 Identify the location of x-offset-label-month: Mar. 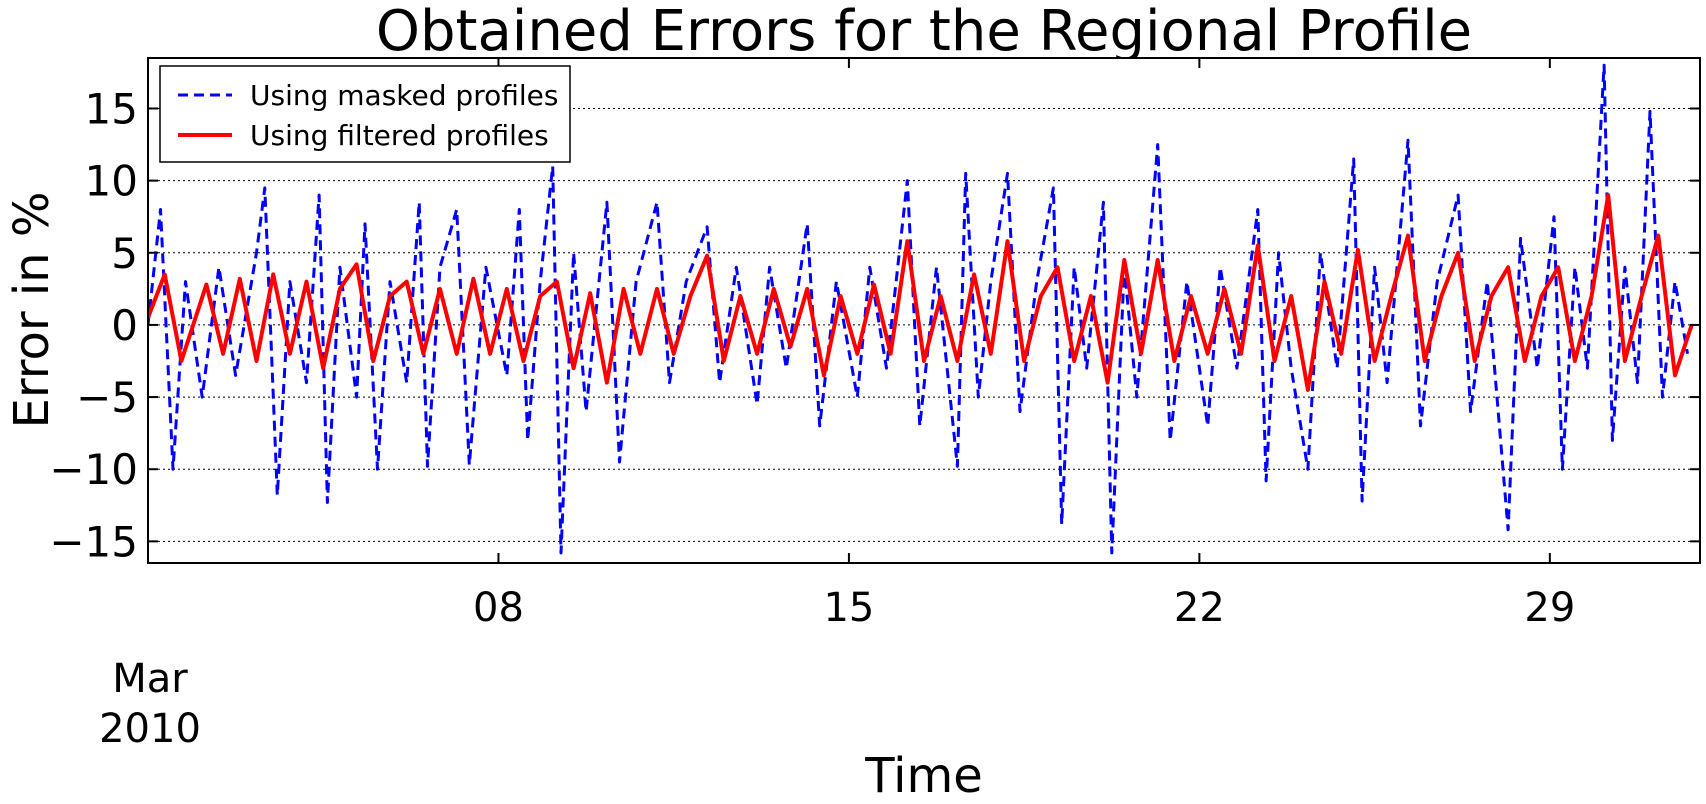
(150, 679).